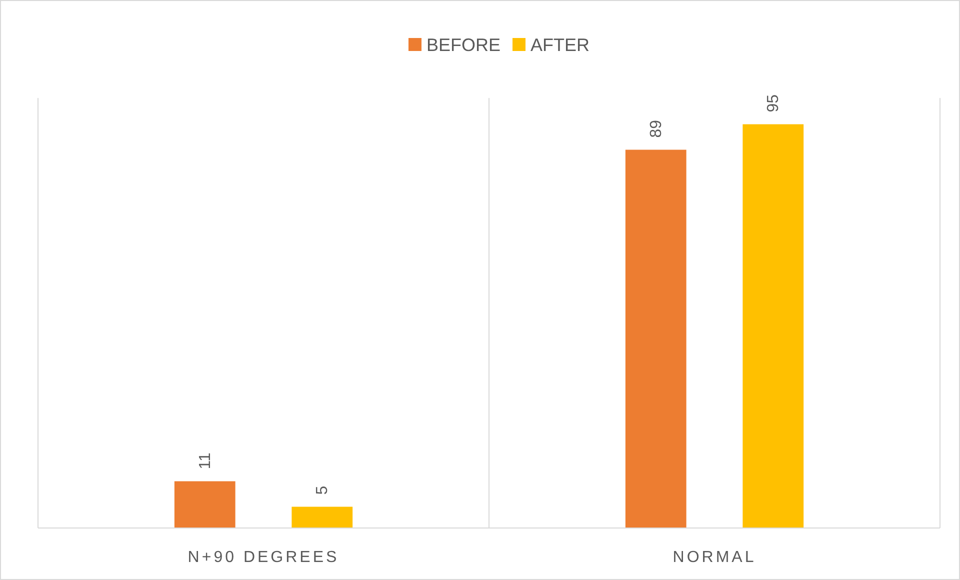 The width and height of the screenshot is (960, 580). Describe the element at coordinates (773, 103) in the screenshot. I see `data-label: 95` at that location.